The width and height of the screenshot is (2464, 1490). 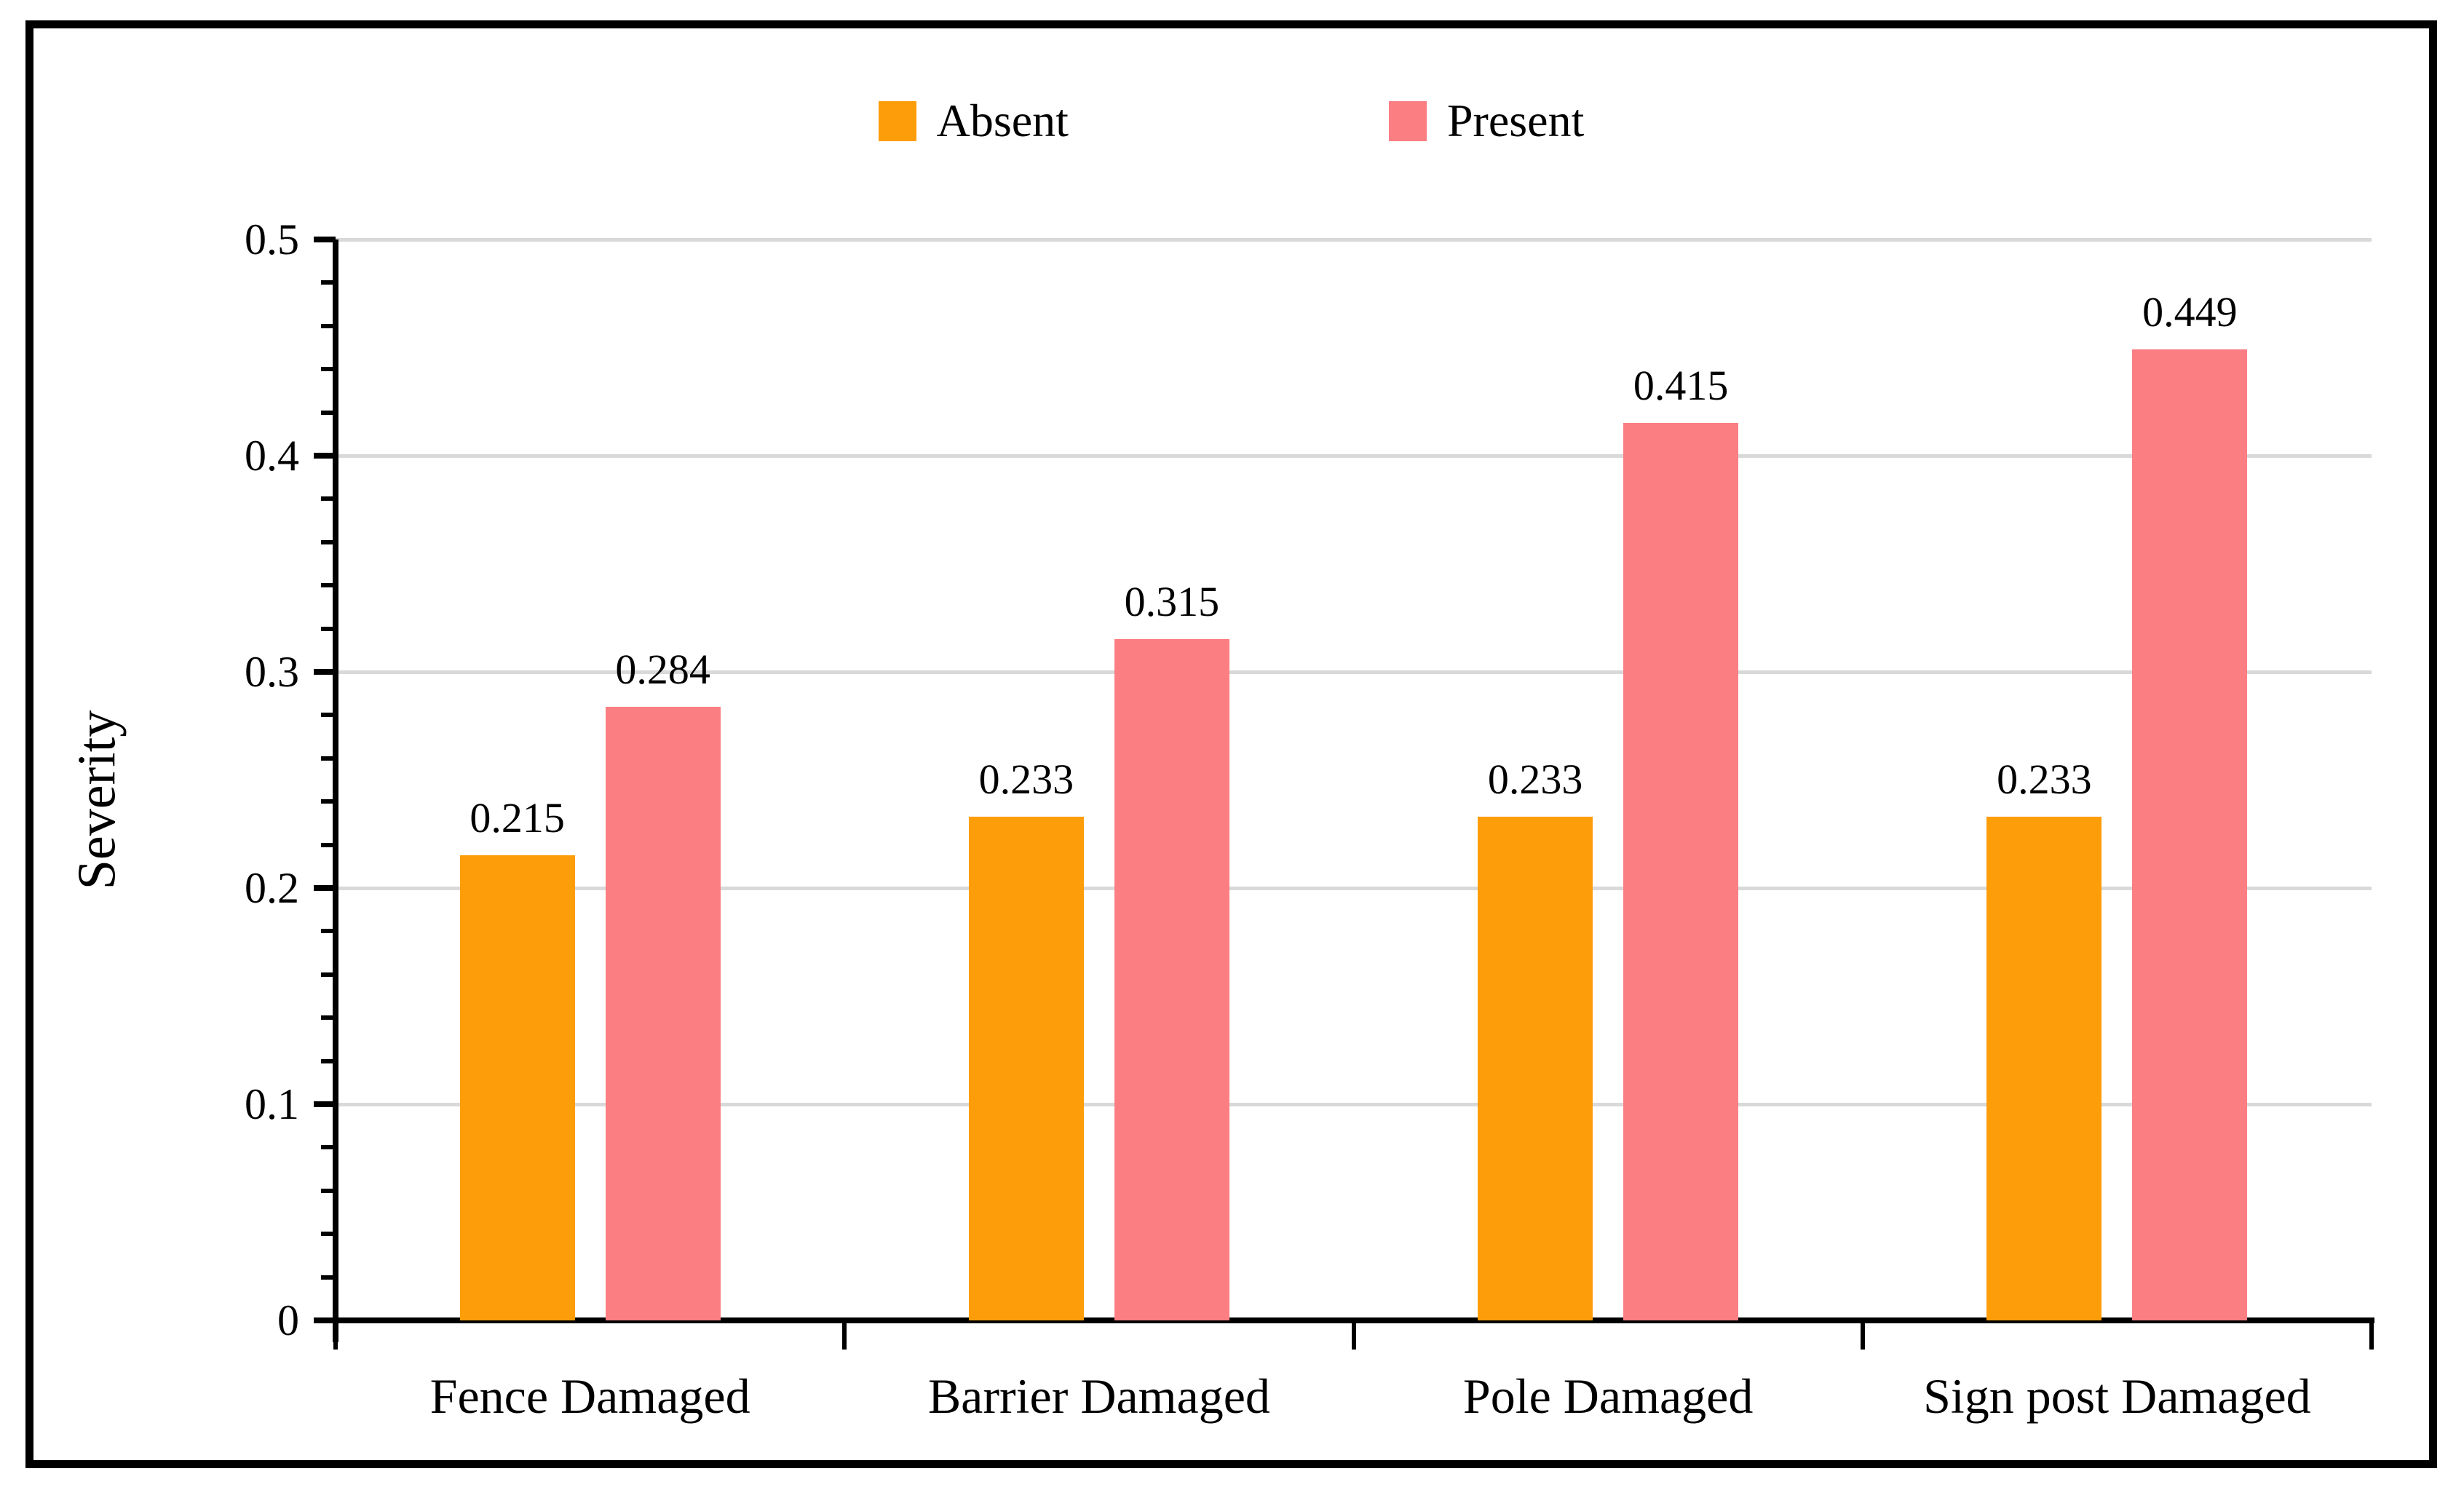 I want to click on category-label: Fence Damaged, so click(x=589, y=1396).